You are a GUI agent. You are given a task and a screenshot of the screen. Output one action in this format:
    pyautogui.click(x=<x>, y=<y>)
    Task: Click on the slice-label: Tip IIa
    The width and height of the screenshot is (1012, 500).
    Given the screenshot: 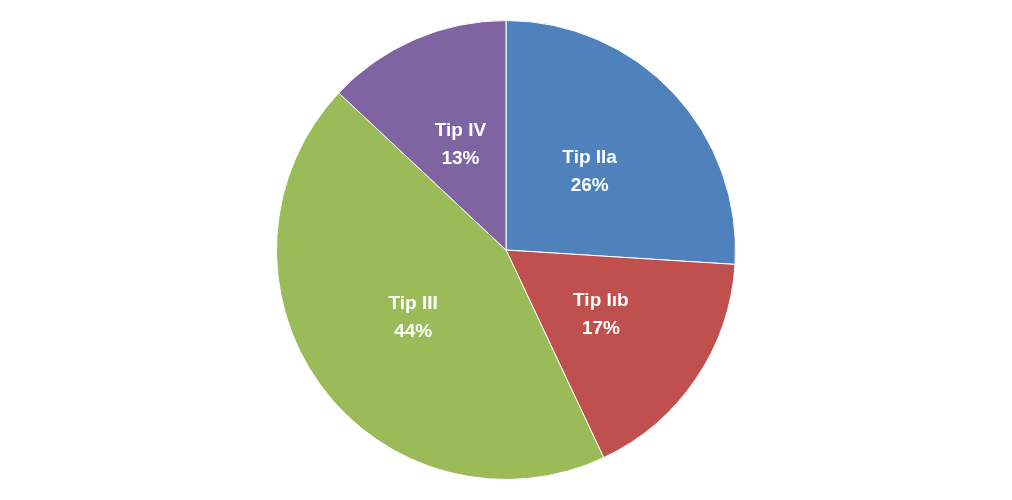 What is the action you would take?
    pyautogui.click(x=590, y=156)
    